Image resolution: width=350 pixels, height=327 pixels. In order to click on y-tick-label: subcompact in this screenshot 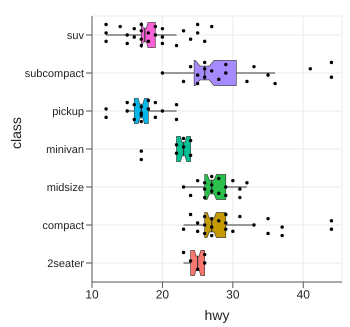, I will do `click(54, 74)`.